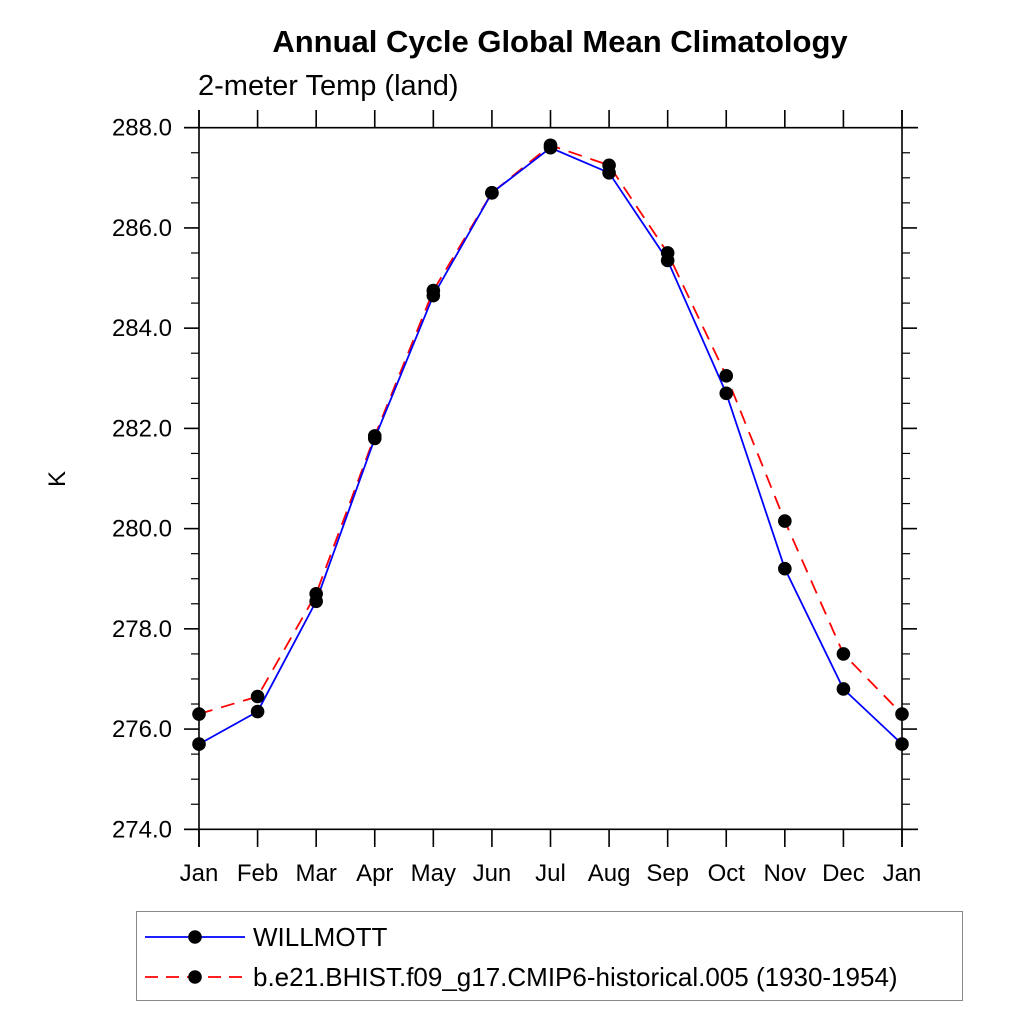  Describe the element at coordinates (609, 873) in the screenshot. I see `x-tick-label: Aug` at that location.